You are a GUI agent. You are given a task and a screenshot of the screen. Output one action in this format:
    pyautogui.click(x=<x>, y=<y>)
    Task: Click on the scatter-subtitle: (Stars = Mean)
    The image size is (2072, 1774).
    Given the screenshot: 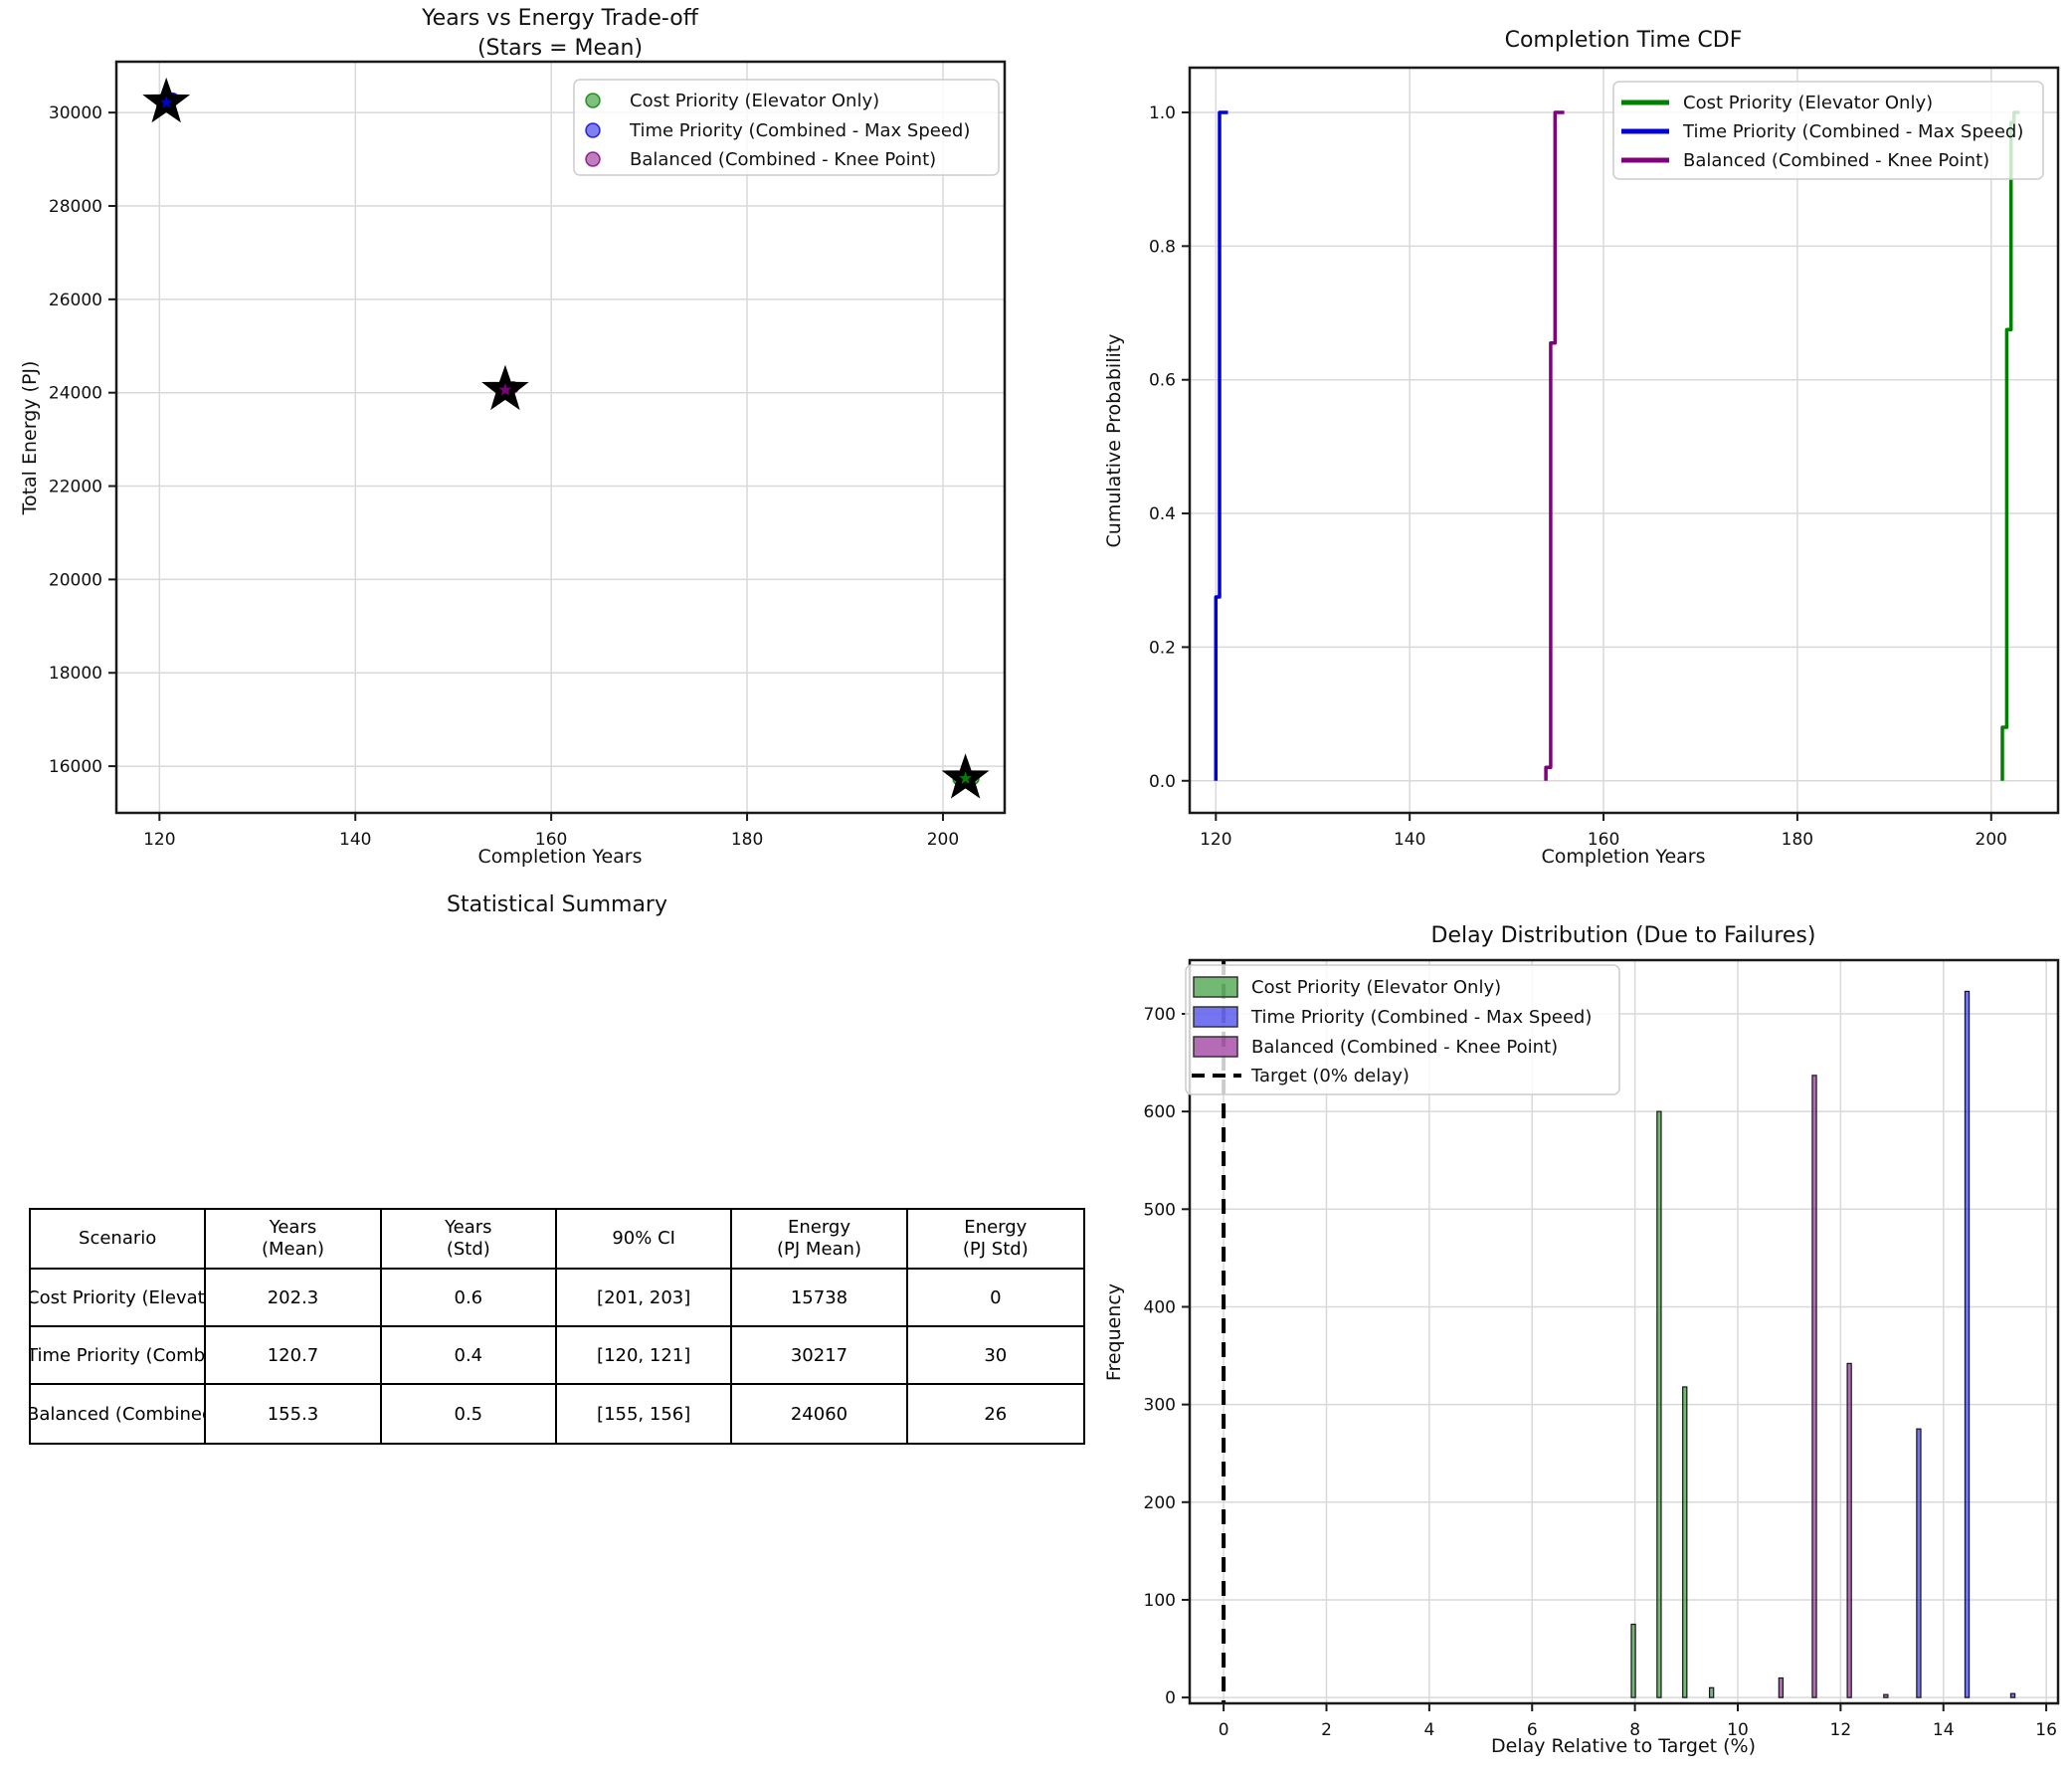 What is the action you would take?
    pyautogui.click(x=560, y=48)
    